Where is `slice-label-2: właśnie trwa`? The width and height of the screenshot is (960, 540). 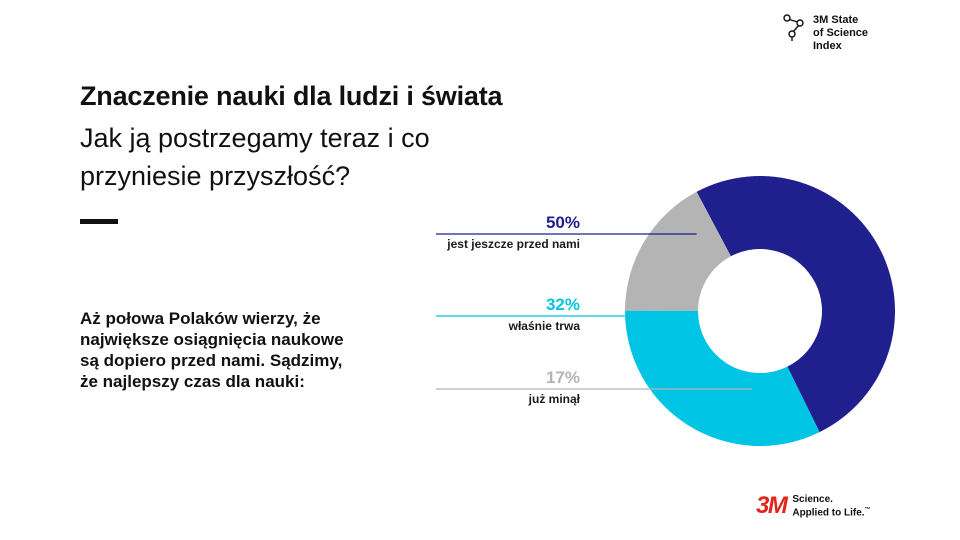
slice-label-2: właśnie trwa is located at coordinates (544, 326).